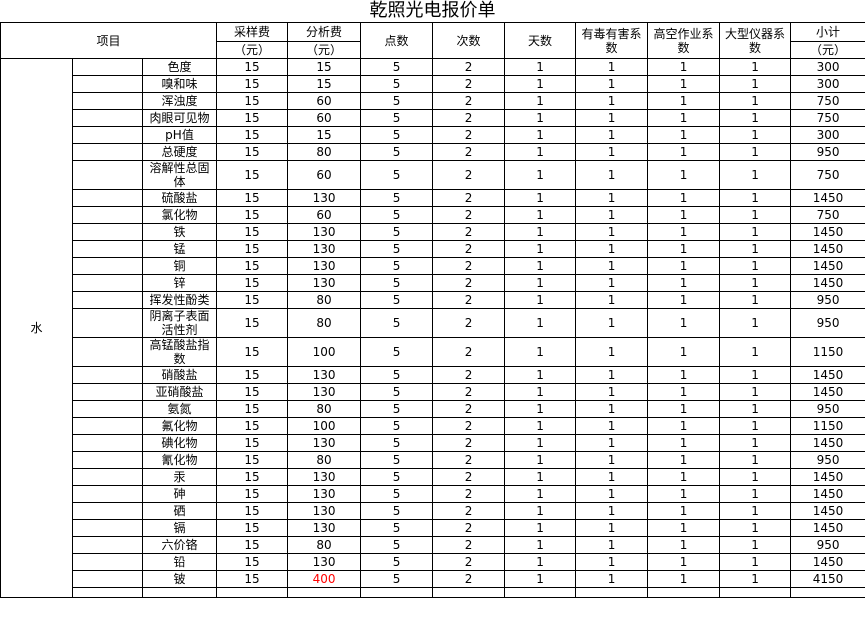  Describe the element at coordinates (324, 175) in the screenshot. I see `cell-analysis-fee: 60` at that location.